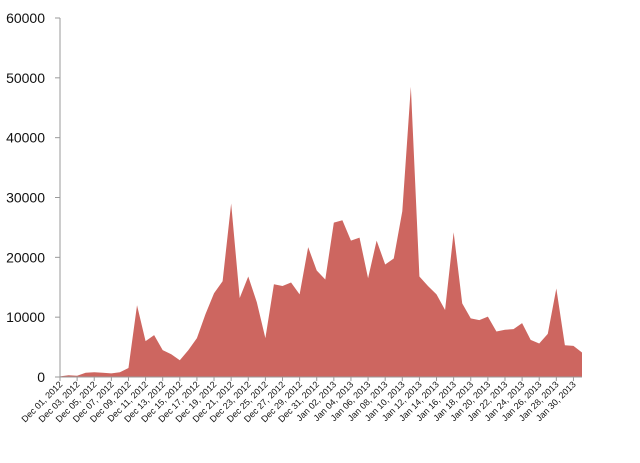 This screenshot has width=640, height=463. Describe the element at coordinates (25, 18) in the screenshot. I see `y-tick-label: 60000` at that location.